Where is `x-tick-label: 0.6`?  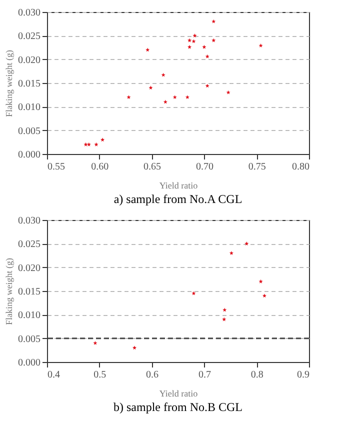
x-tick-label: 0.6 is located at coordinates (152, 375).